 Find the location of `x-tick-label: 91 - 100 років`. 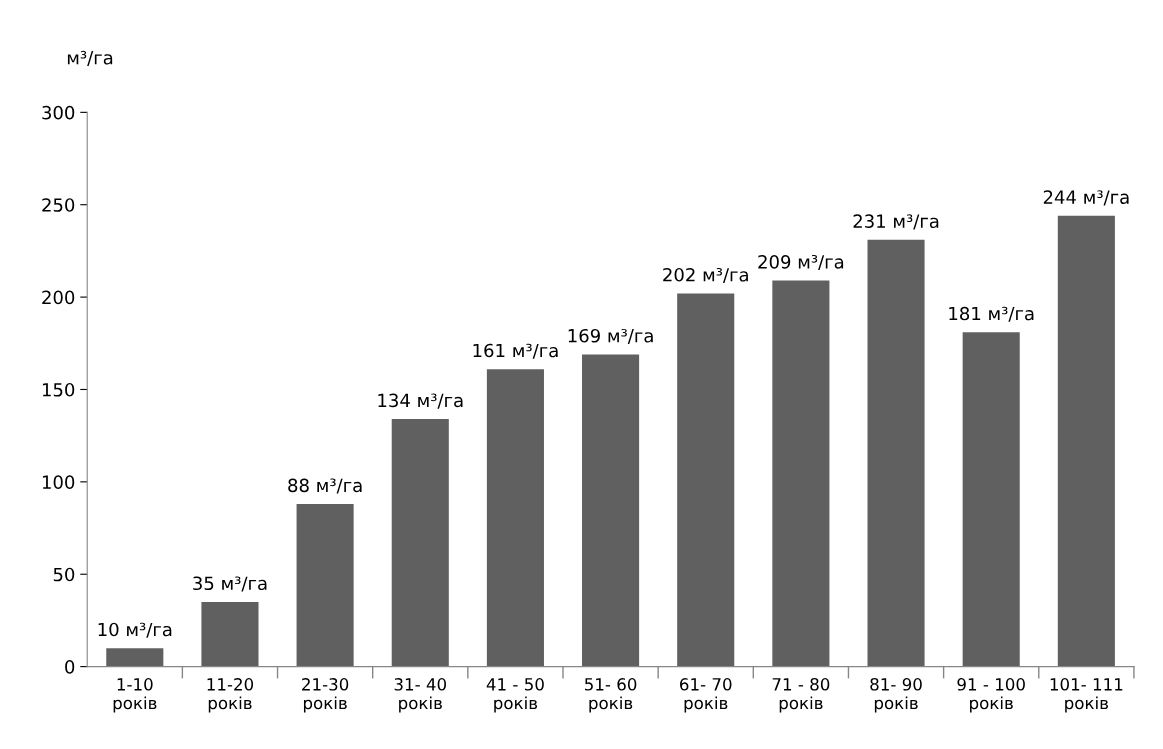

x-tick-label: 91 - 100 років is located at coordinates (991, 695).